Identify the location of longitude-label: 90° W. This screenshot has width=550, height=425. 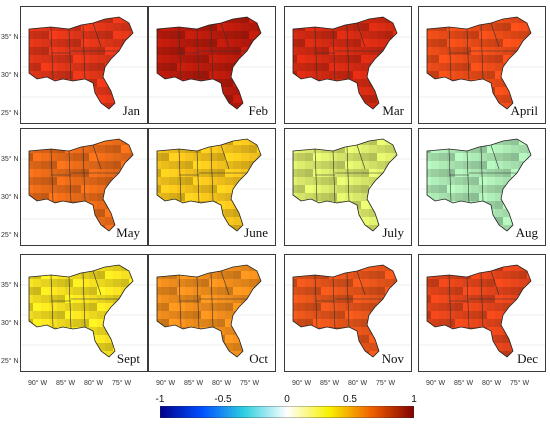
(436, 383).